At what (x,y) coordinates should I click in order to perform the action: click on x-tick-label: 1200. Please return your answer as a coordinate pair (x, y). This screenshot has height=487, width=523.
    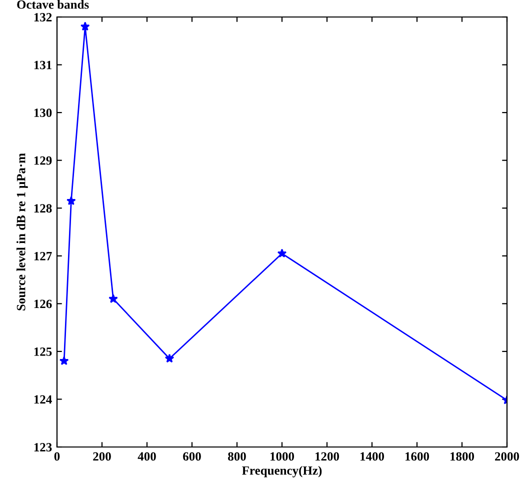
    Looking at the image, I should click on (328, 456).